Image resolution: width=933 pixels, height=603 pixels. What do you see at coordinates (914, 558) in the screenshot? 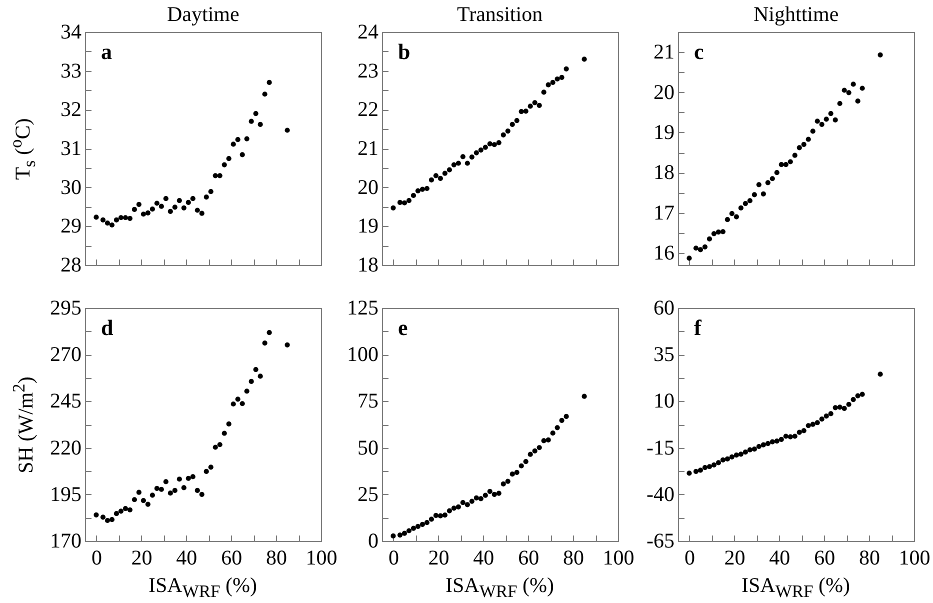
I see `x-tick-label: 100` at bounding box center [914, 558].